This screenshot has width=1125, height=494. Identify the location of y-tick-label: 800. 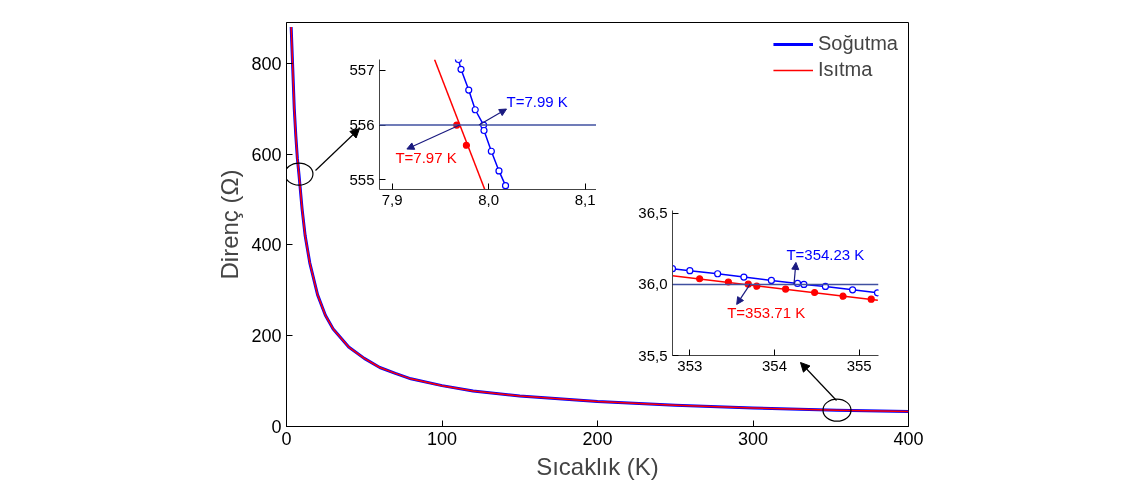
(266, 63).